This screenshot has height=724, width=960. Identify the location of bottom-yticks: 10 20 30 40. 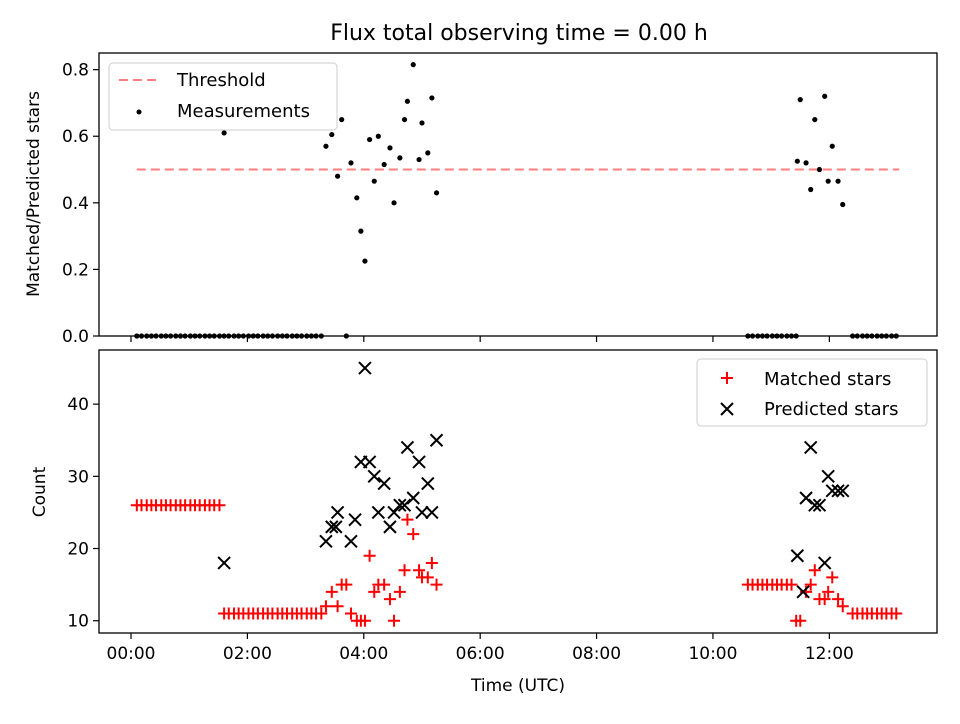
(83, 513).